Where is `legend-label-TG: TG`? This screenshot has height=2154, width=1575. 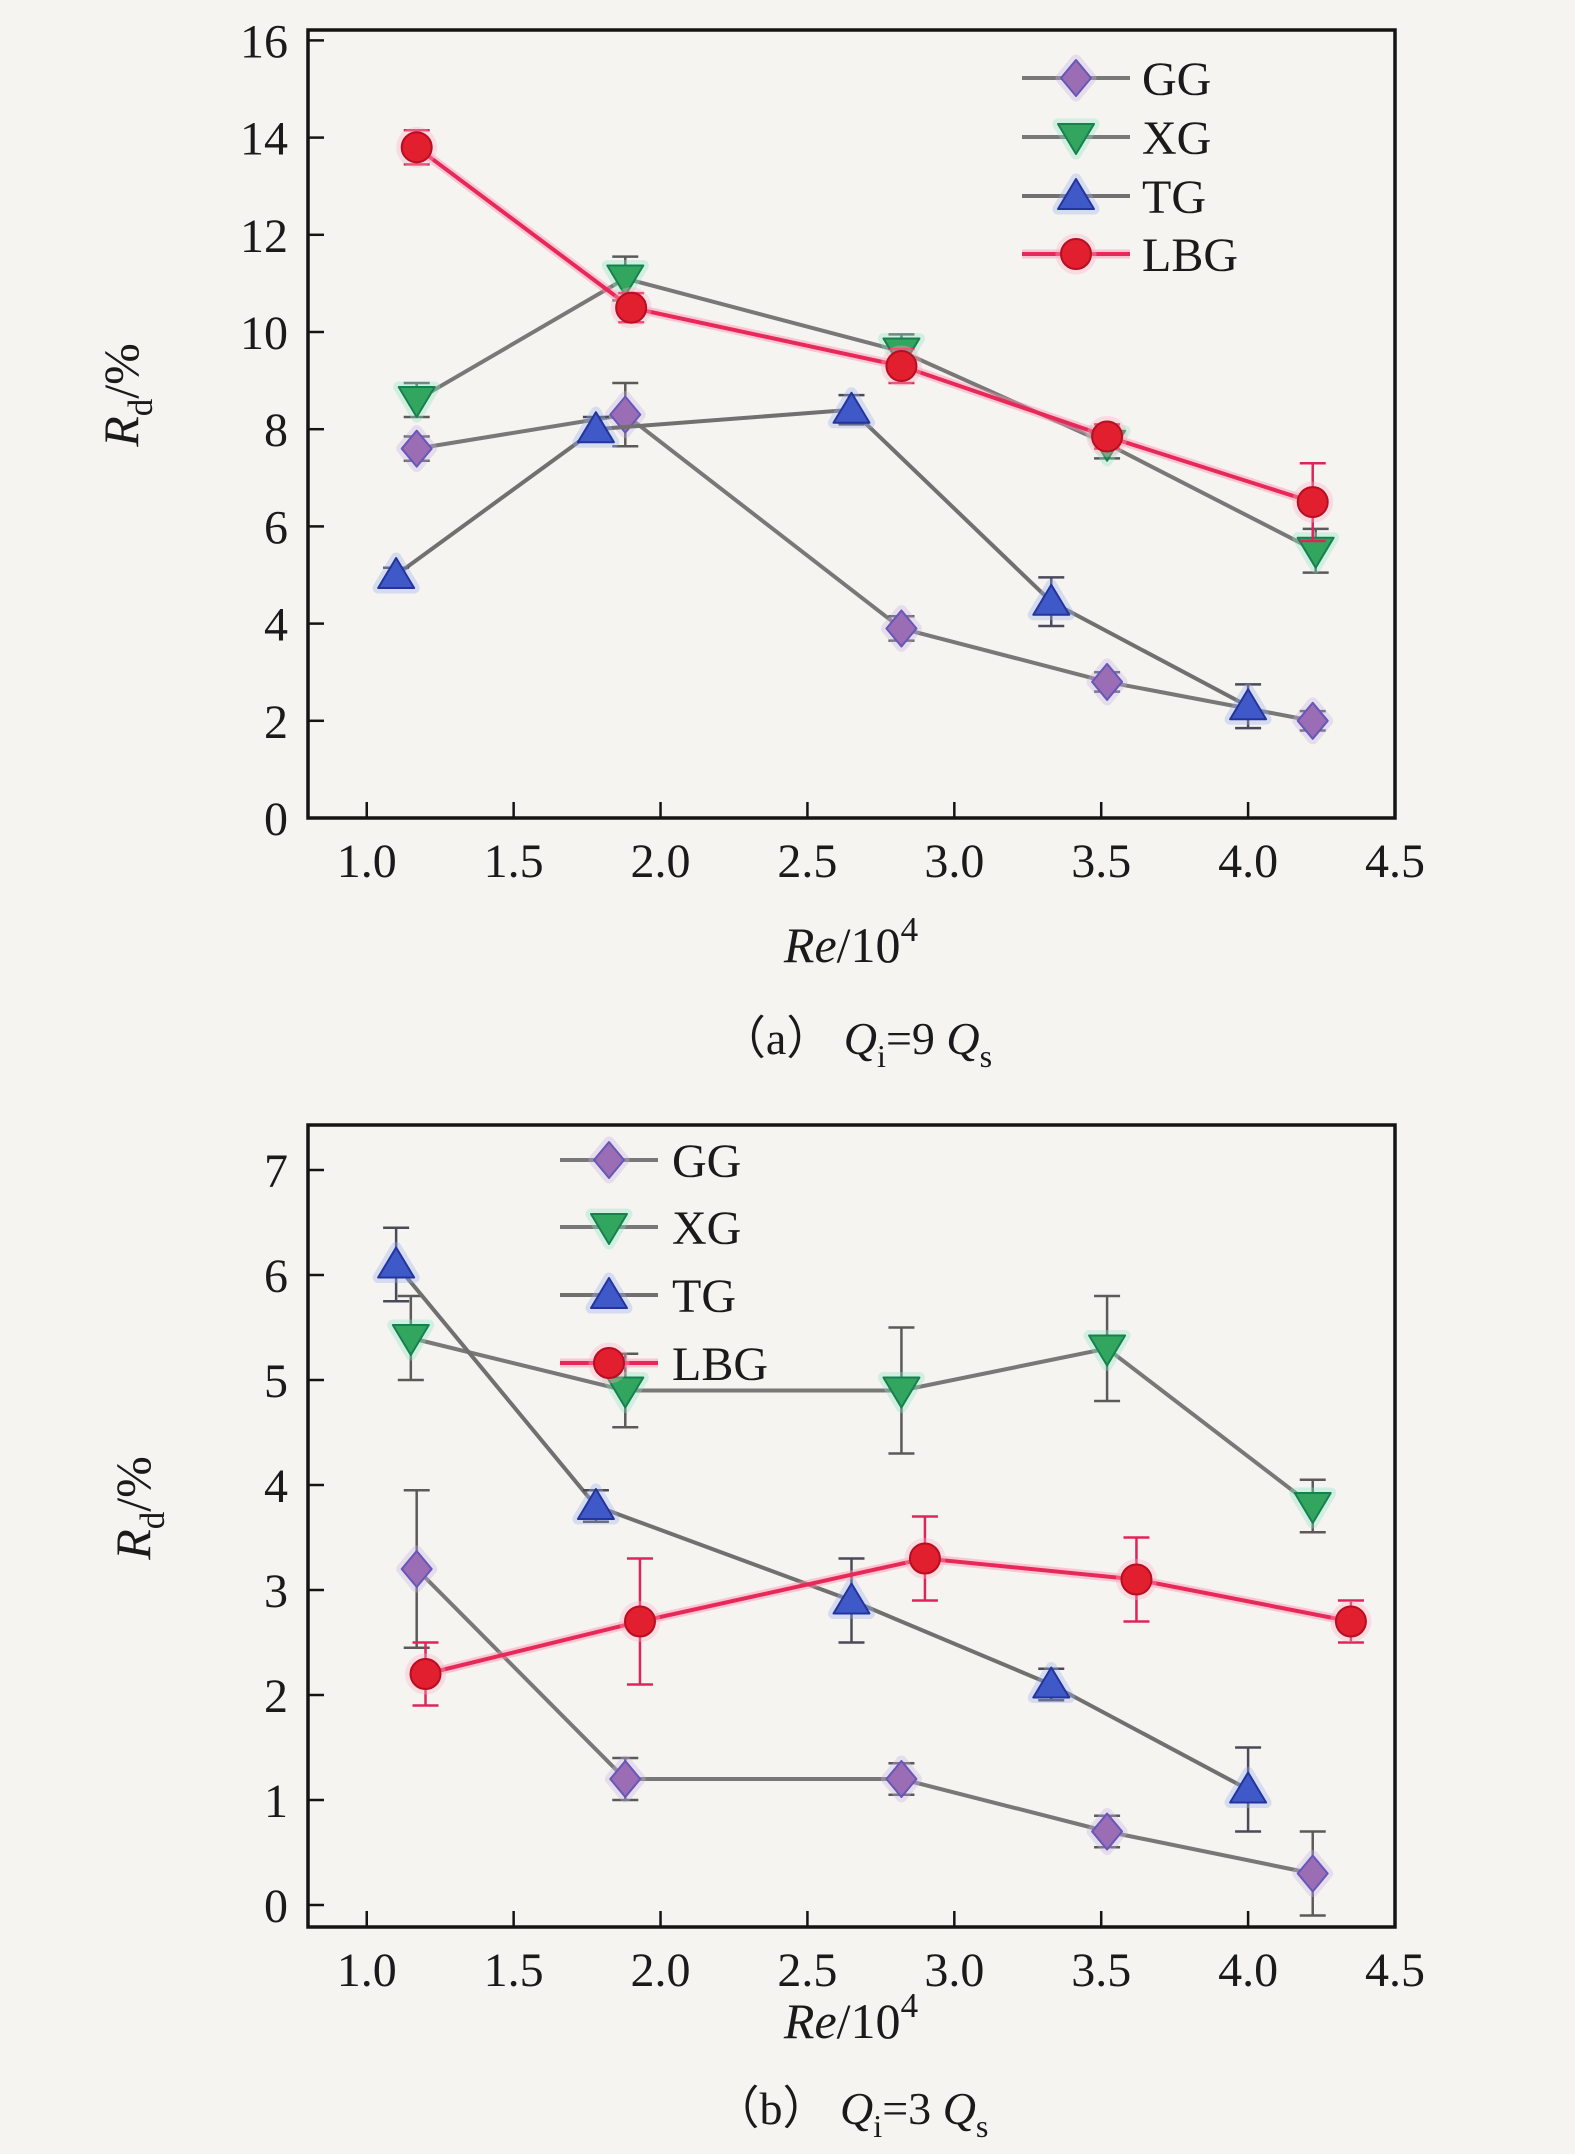 legend-label-TG: TG is located at coordinates (1174, 197).